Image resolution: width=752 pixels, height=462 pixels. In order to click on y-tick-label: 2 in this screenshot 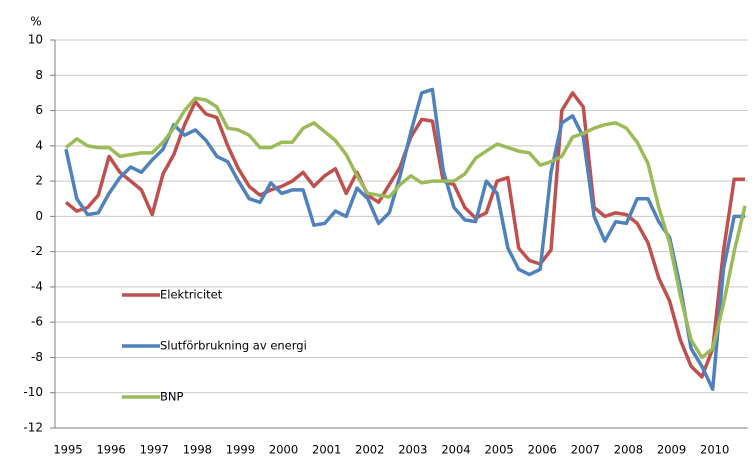, I will do `click(39, 181)`.